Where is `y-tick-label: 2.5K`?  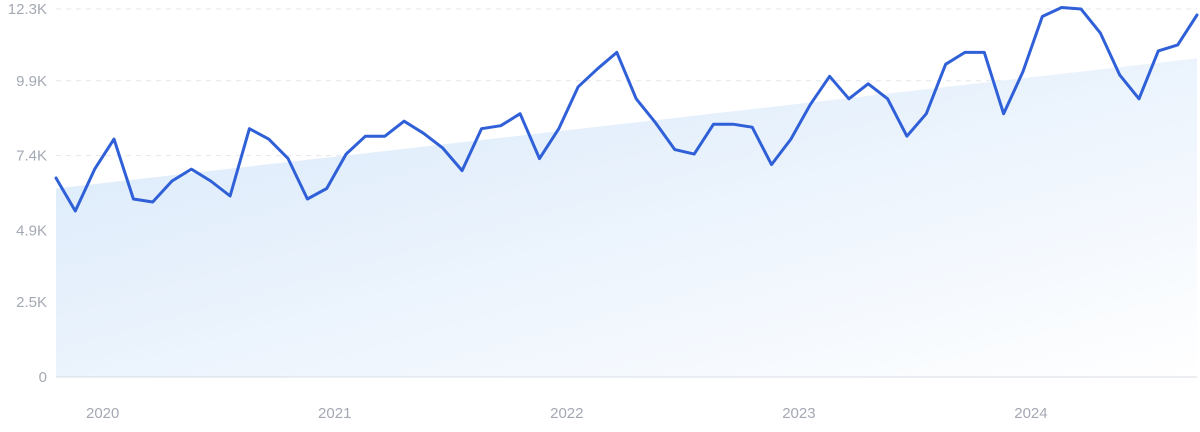
y-tick-label: 2.5K is located at coordinates (31, 302).